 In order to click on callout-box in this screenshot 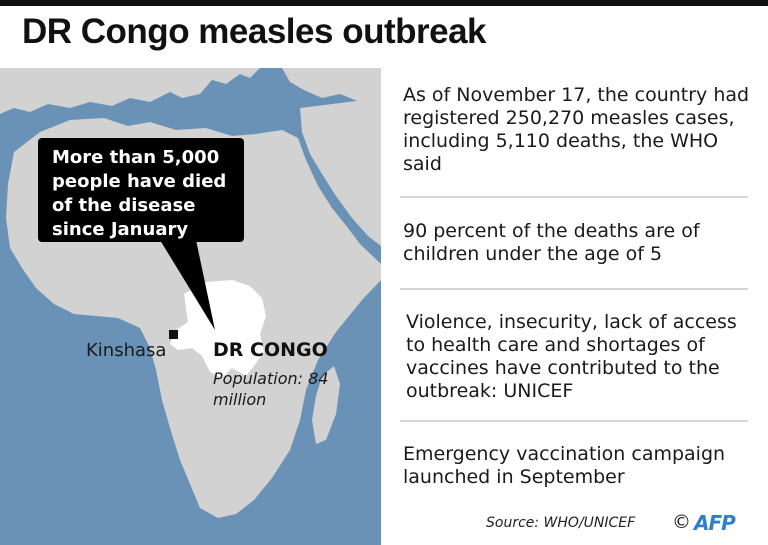, I will do `click(141, 190)`.